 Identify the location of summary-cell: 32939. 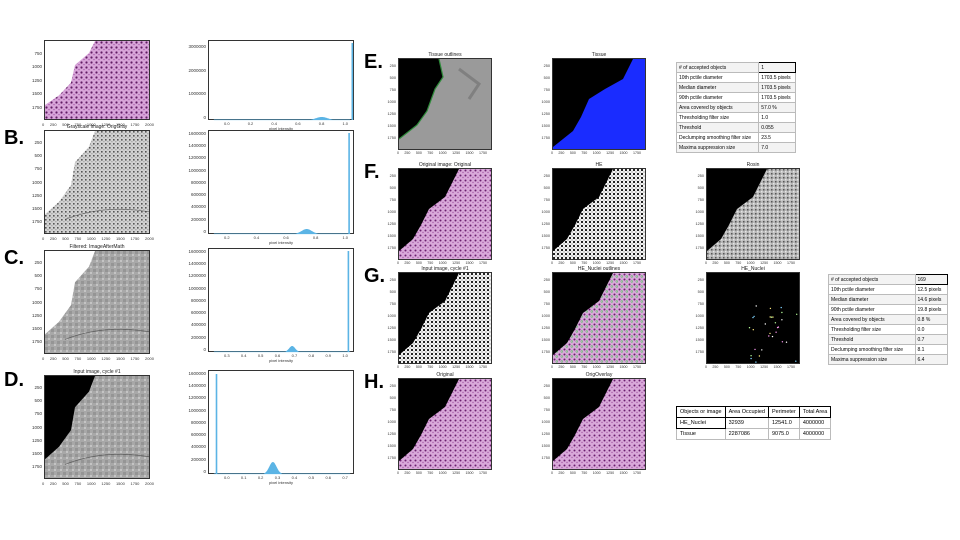
(746, 423).